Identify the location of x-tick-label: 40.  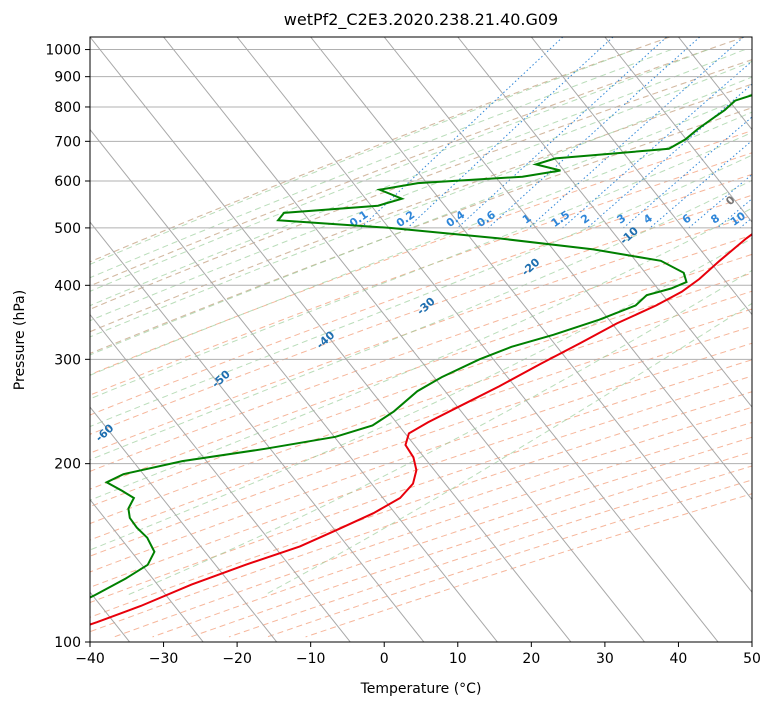
(679, 659).